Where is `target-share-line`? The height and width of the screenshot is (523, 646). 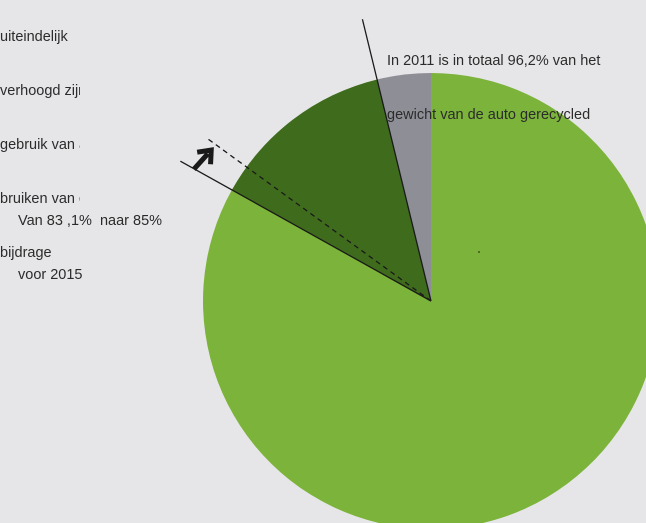 target-share-line is located at coordinates (320, 220).